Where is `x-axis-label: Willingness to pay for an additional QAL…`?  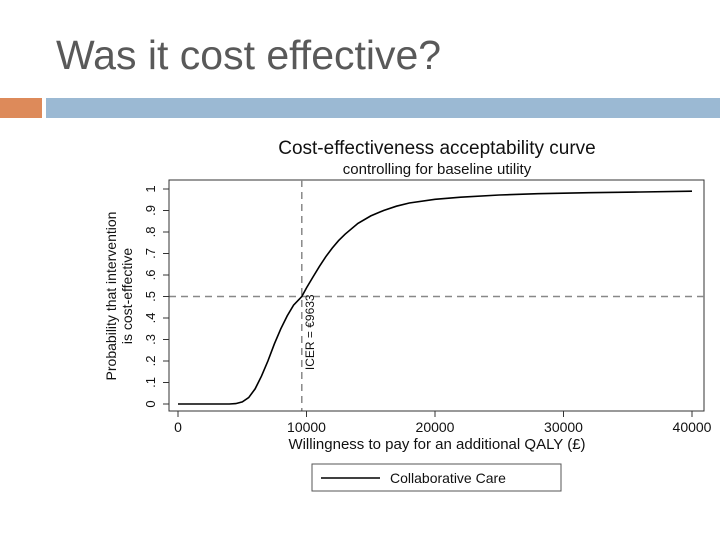
x-axis-label: Willingness to pay for an additional QAL… is located at coordinates (436, 444).